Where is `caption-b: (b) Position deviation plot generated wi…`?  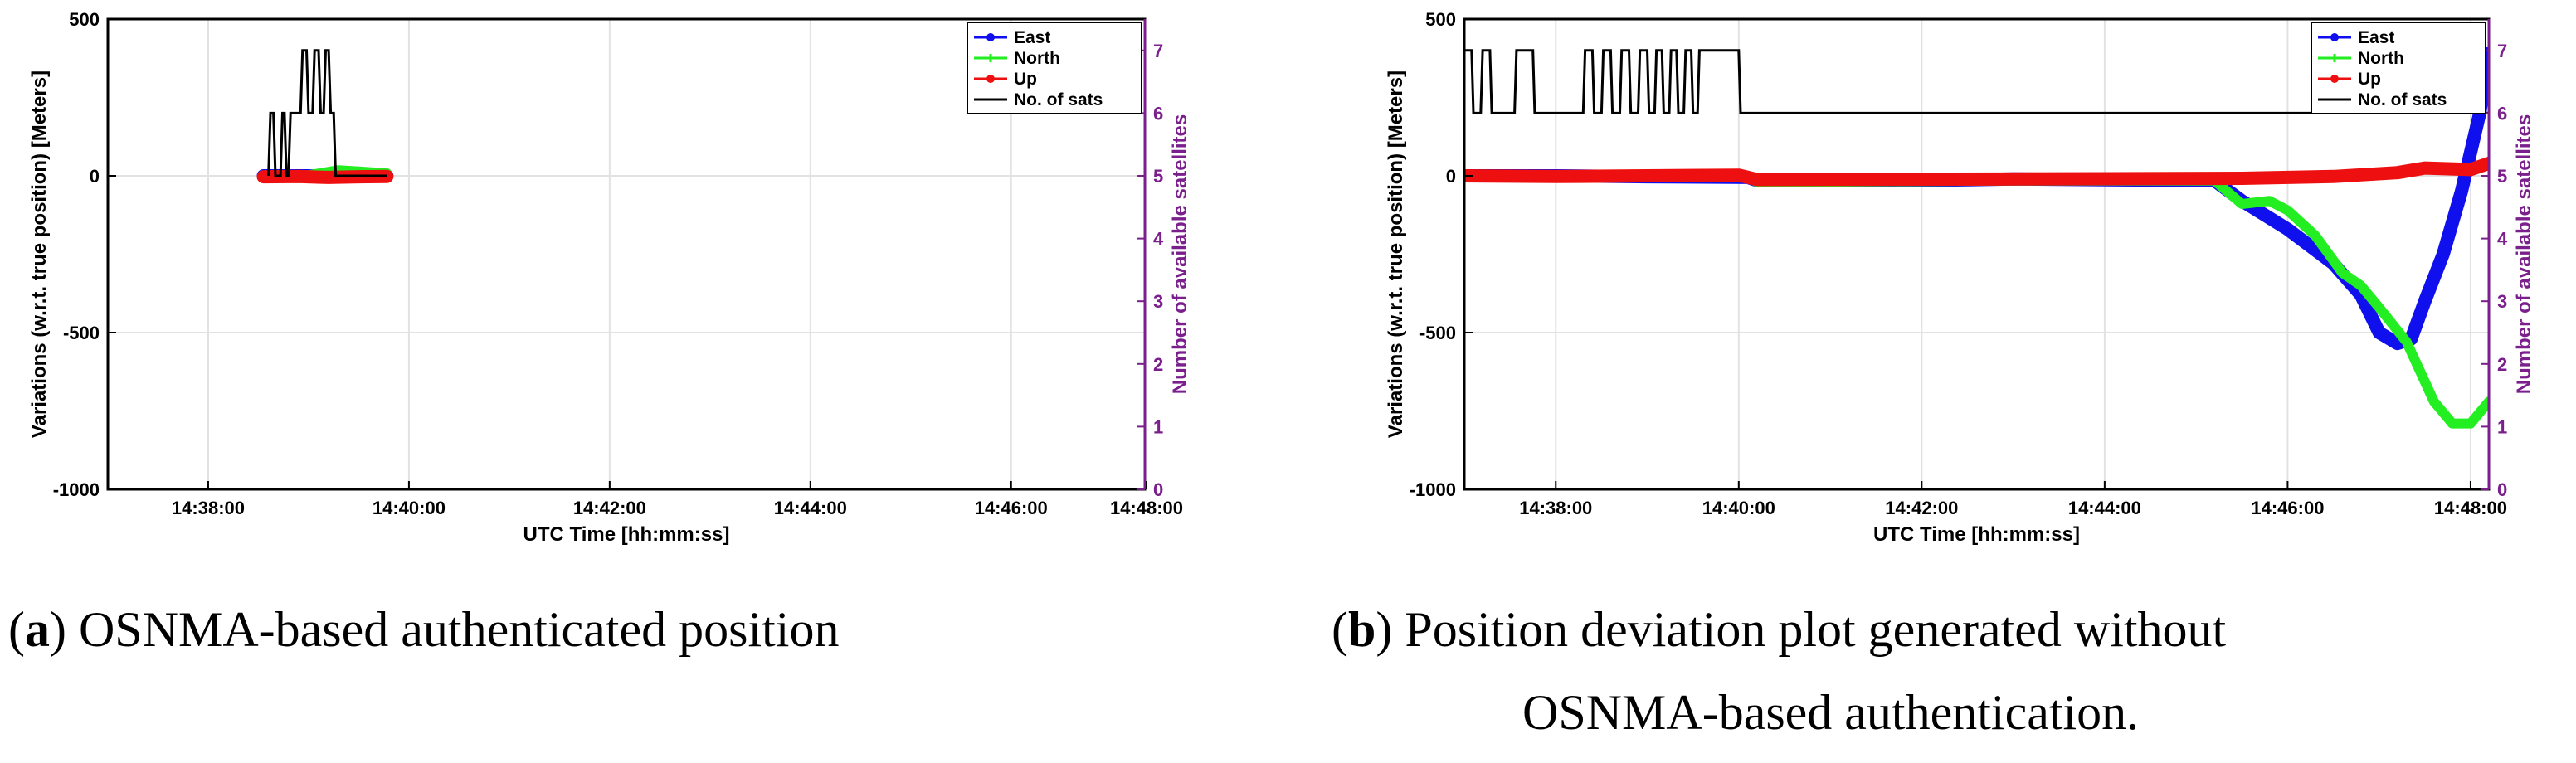
caption-b: (b) Position deviation plot generated wi… is located at coordinates (1779, 629).